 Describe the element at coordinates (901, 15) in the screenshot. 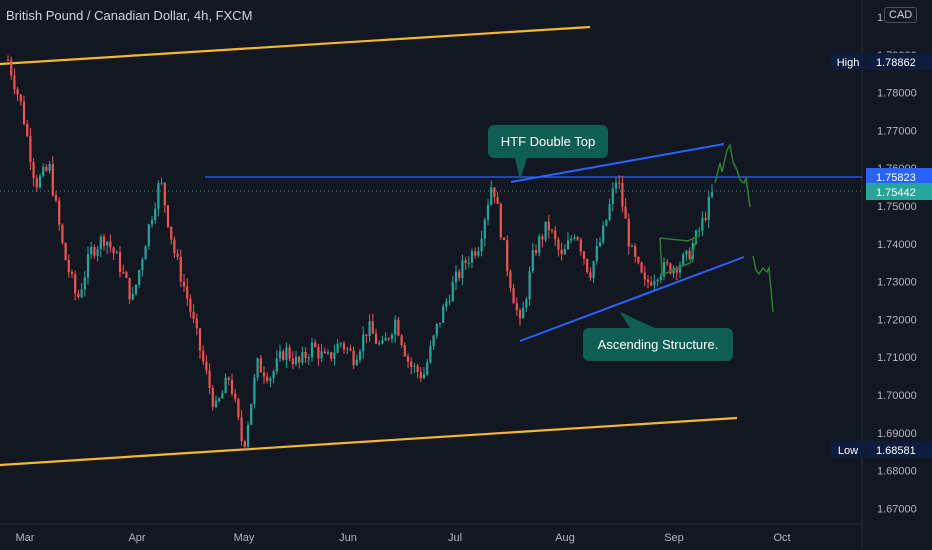

I see `currency-badge: CAD` at that location.